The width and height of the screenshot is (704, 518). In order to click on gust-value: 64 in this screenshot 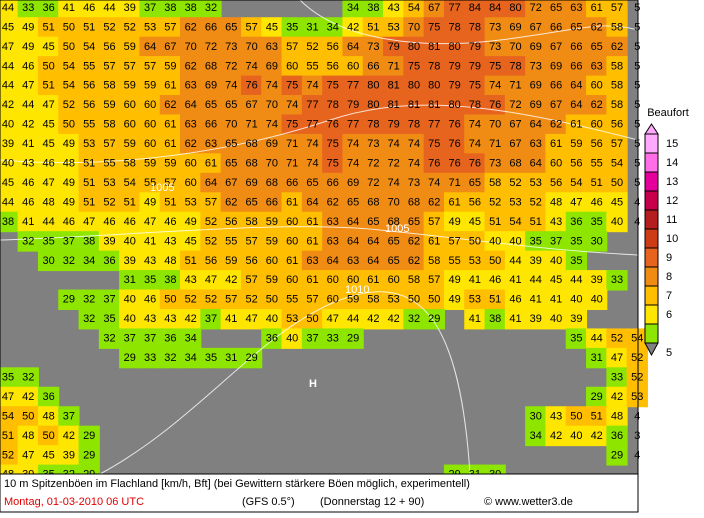, I will do `click(536, 164)`.